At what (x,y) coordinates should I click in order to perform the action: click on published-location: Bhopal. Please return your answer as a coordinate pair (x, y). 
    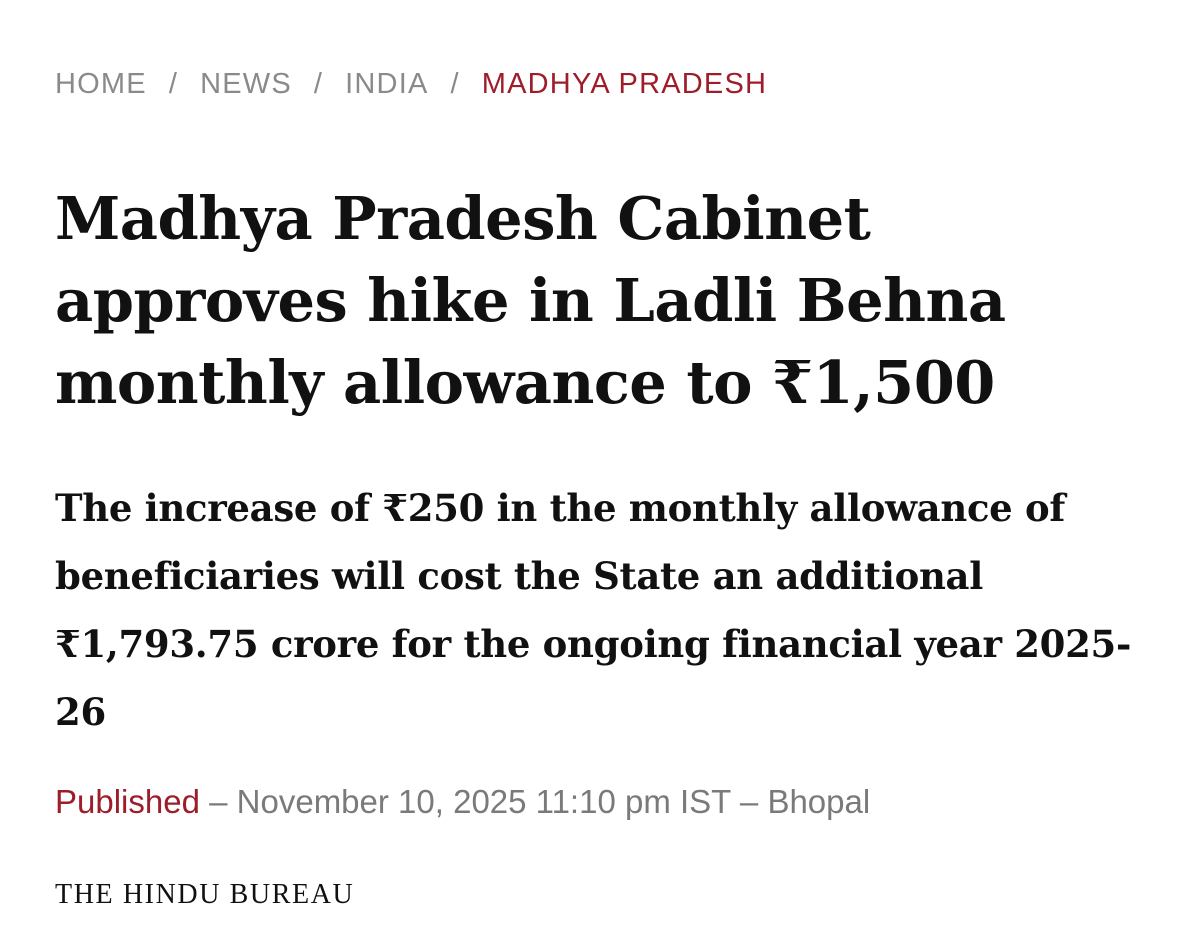
    Looking at the image, I should click on (819, 801).